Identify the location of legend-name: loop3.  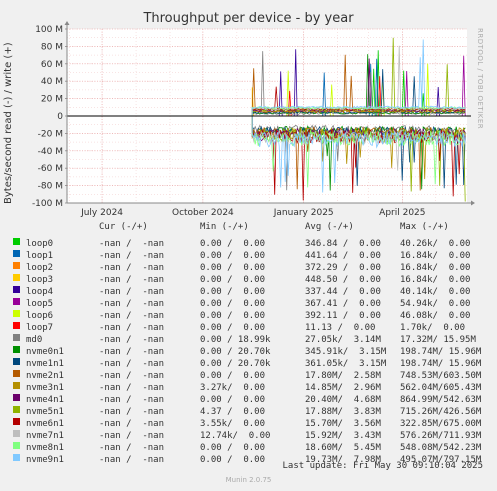
(40, 280).